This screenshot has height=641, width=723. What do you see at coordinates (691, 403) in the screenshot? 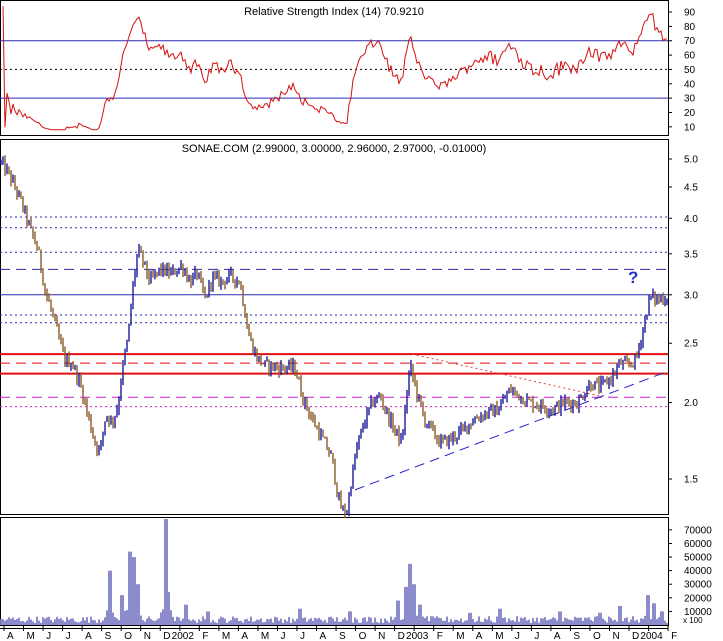
I see `price-tick-label-1: 2.0` at bounding box center [691, 403].